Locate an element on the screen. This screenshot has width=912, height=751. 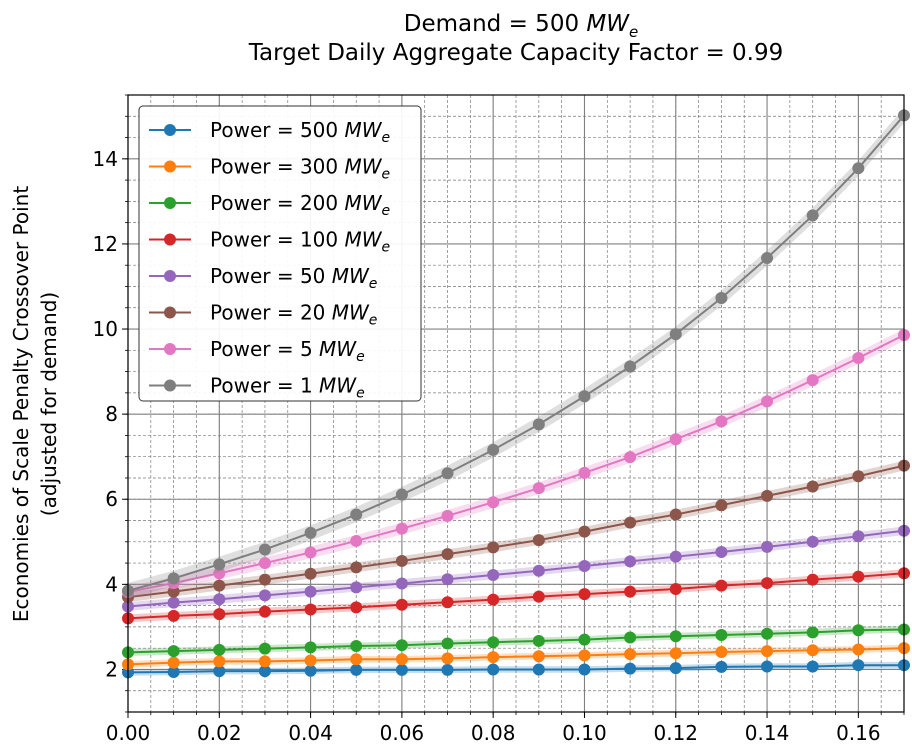
legend-label: Power = 100 MWe is located at coordinates (300, 242).